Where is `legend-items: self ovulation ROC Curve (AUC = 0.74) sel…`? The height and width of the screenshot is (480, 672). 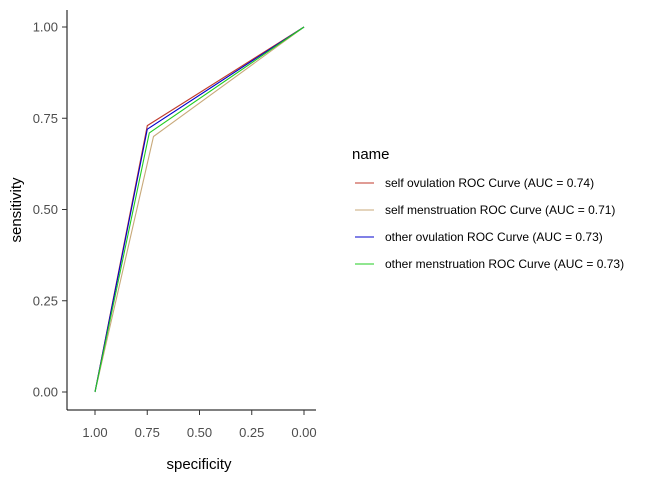 legend-items: self ovulation ROC Curve (AUC = 0.74) sel… is located at coordinates (489, 223).